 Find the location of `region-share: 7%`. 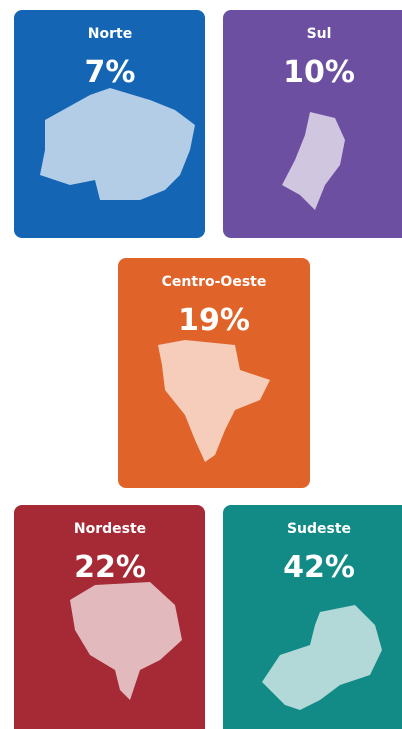

region-share: 7% is located at coordinates (110, 72).